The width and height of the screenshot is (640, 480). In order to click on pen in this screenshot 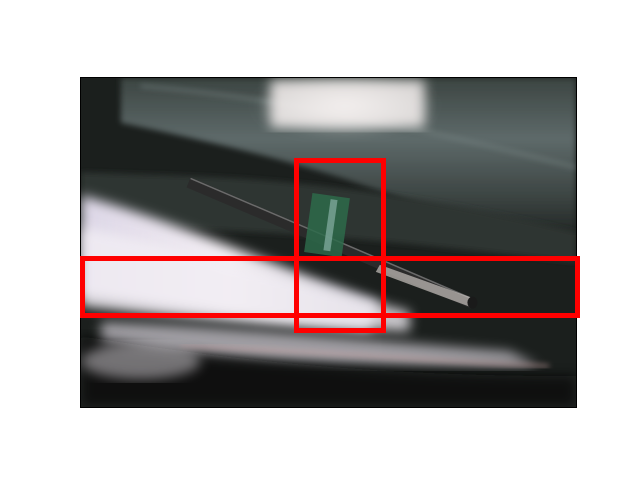, I will do `click(332, 243)`.